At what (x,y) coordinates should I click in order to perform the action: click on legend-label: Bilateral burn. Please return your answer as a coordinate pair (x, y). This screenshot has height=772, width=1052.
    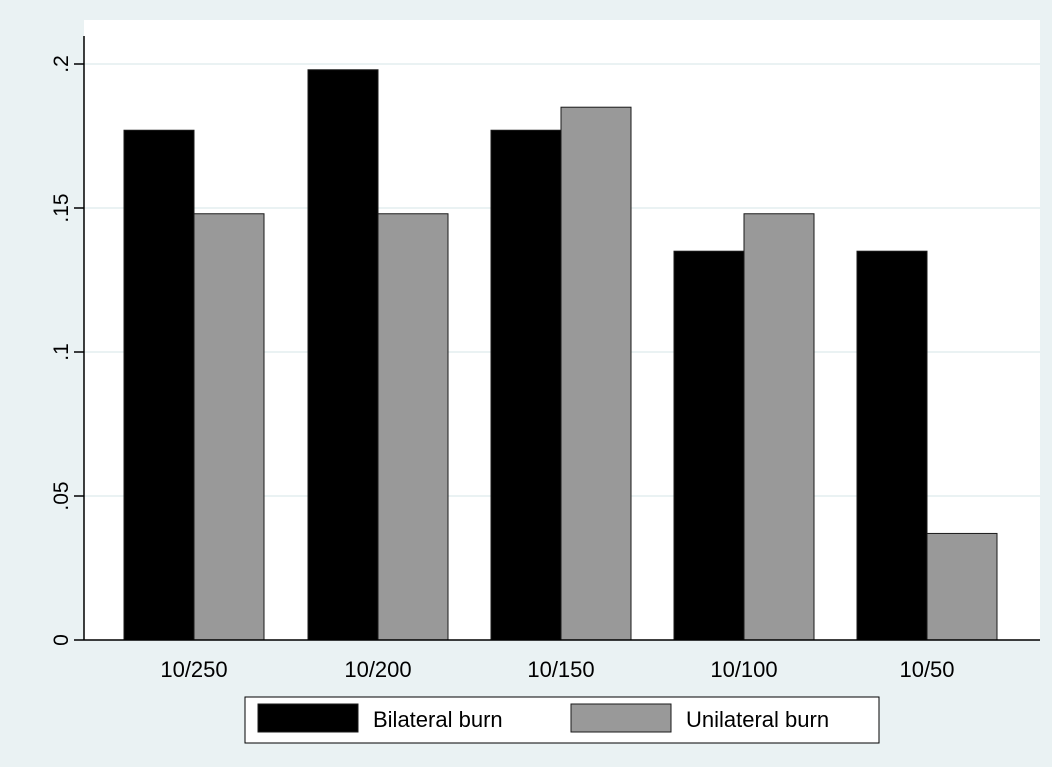
    Looking at the image, I should click on (438, 719).